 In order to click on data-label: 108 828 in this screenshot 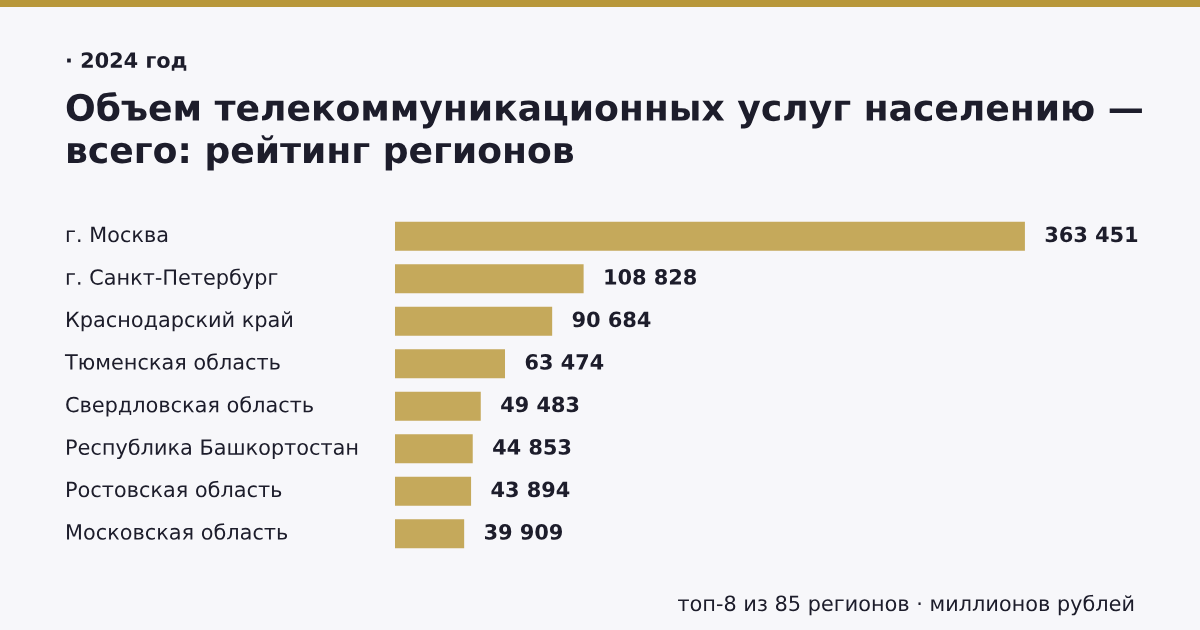, I will do `click(650, 277)`.